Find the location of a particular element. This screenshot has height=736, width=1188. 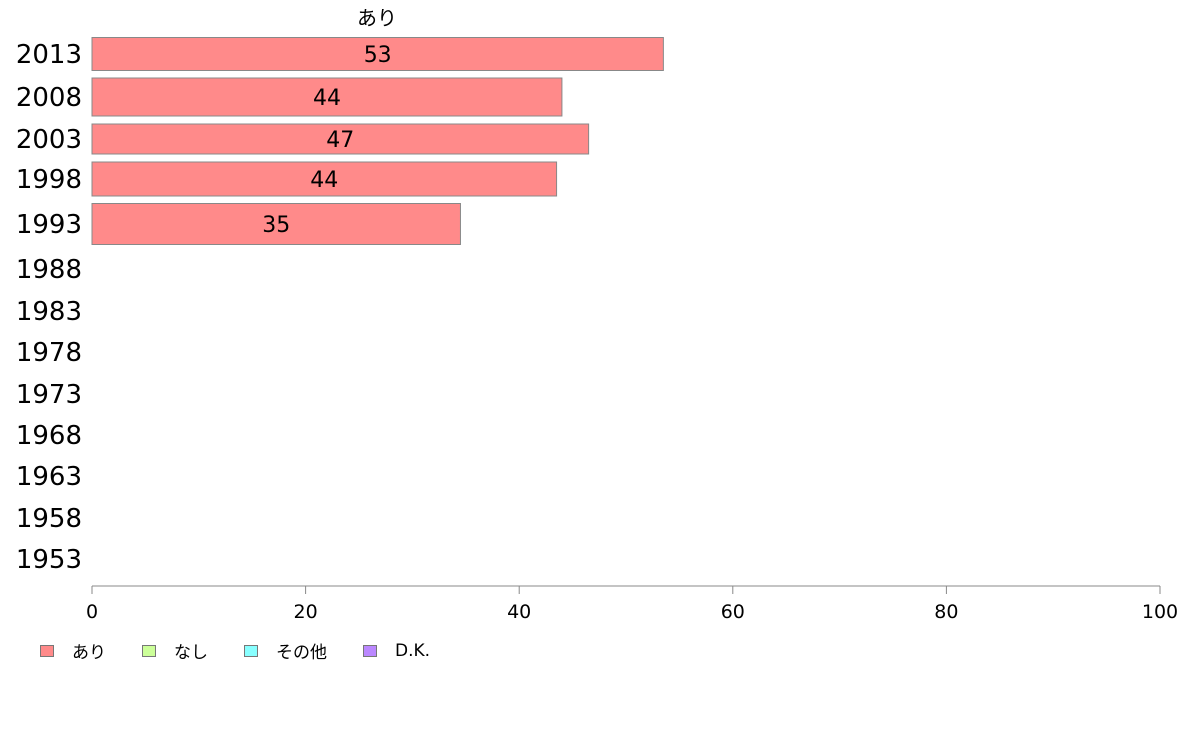

legend-item-nashi: なし is located at coordinates (175, 650).